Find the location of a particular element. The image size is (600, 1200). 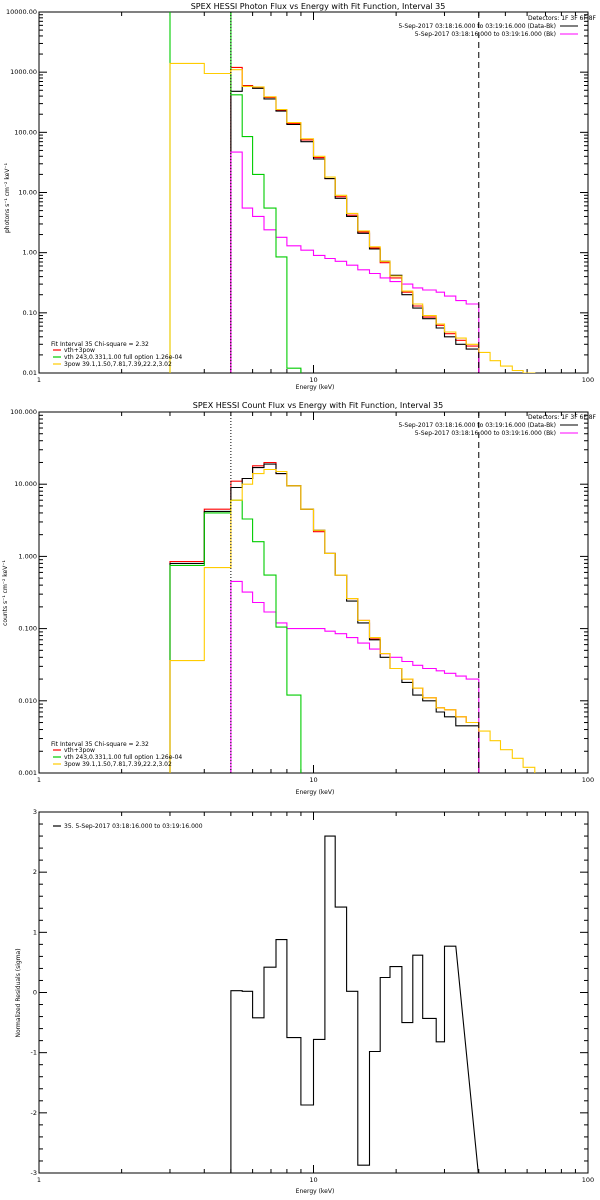

y-tick-label: 10.000 is located at coordinates (25, 484).